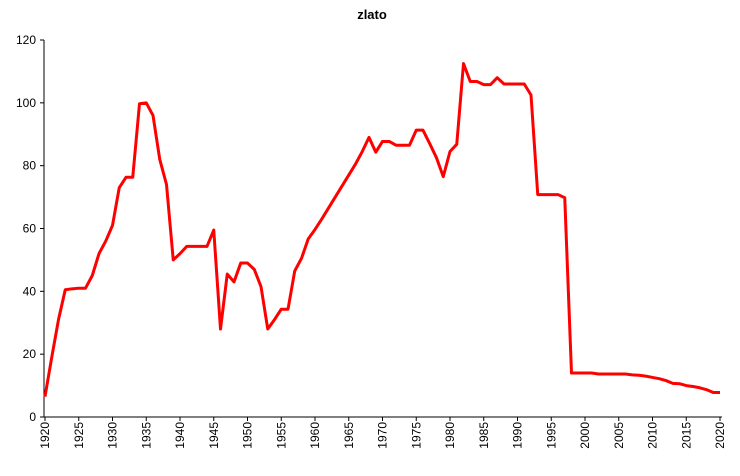 The width and height of the screenshot is (740, 476). Describe the element at coordinates (26, 103) in the screenshot. I see `y-tick-label: 100` at that location.